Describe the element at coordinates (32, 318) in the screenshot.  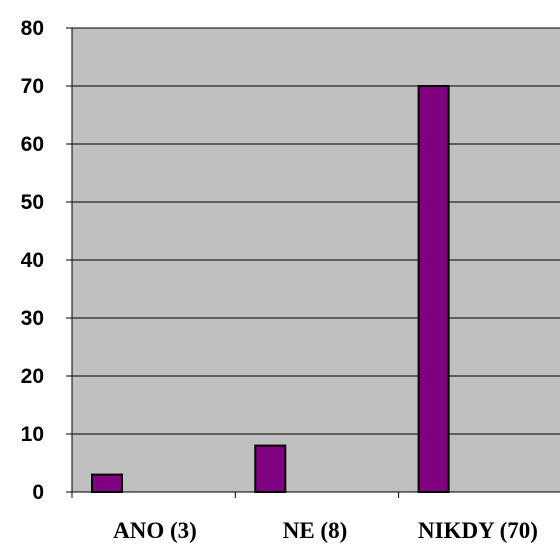
I see `y-tick-label: 30` at that location.